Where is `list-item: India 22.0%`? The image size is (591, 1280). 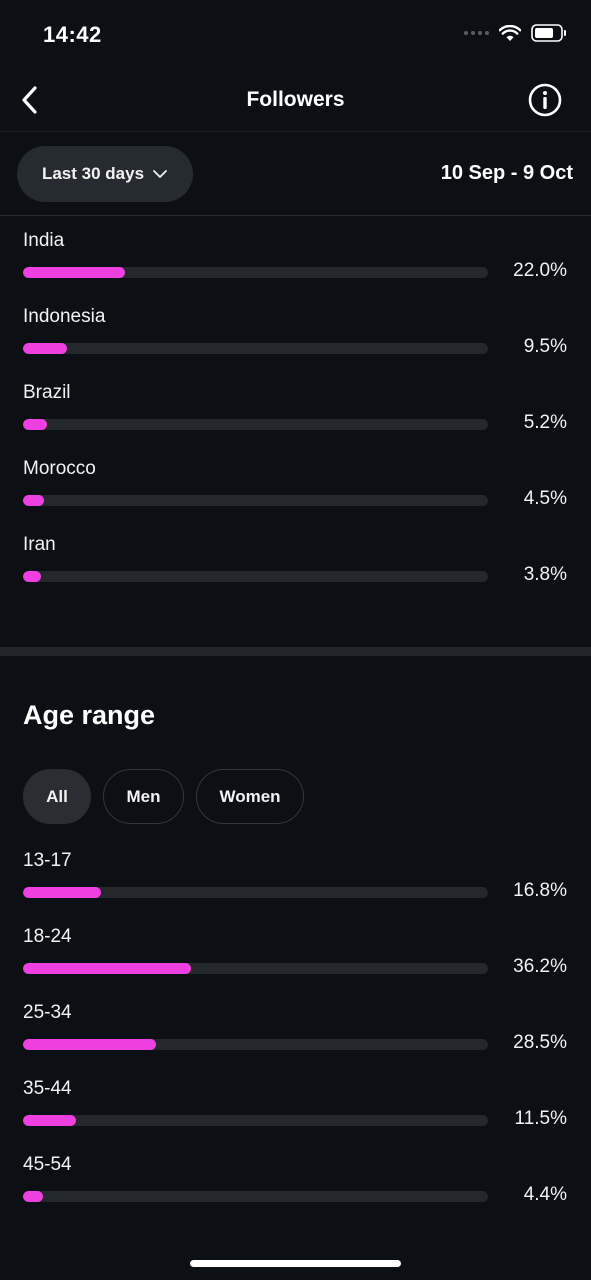 list-item: India 22.0% is located at coordinates (295, 268).